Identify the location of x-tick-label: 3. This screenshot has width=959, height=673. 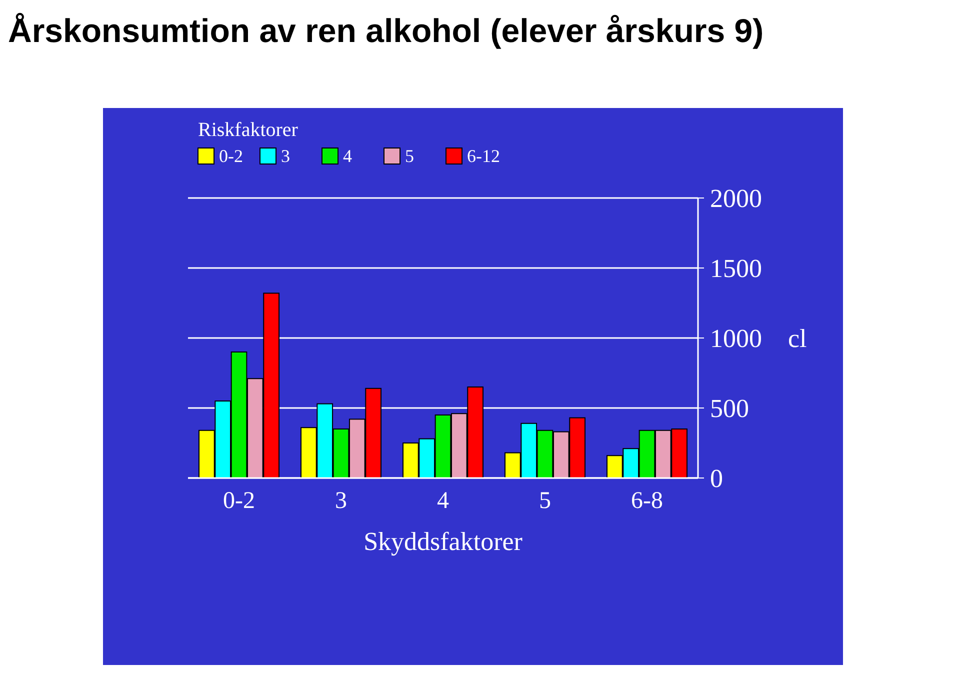
(341, 501).